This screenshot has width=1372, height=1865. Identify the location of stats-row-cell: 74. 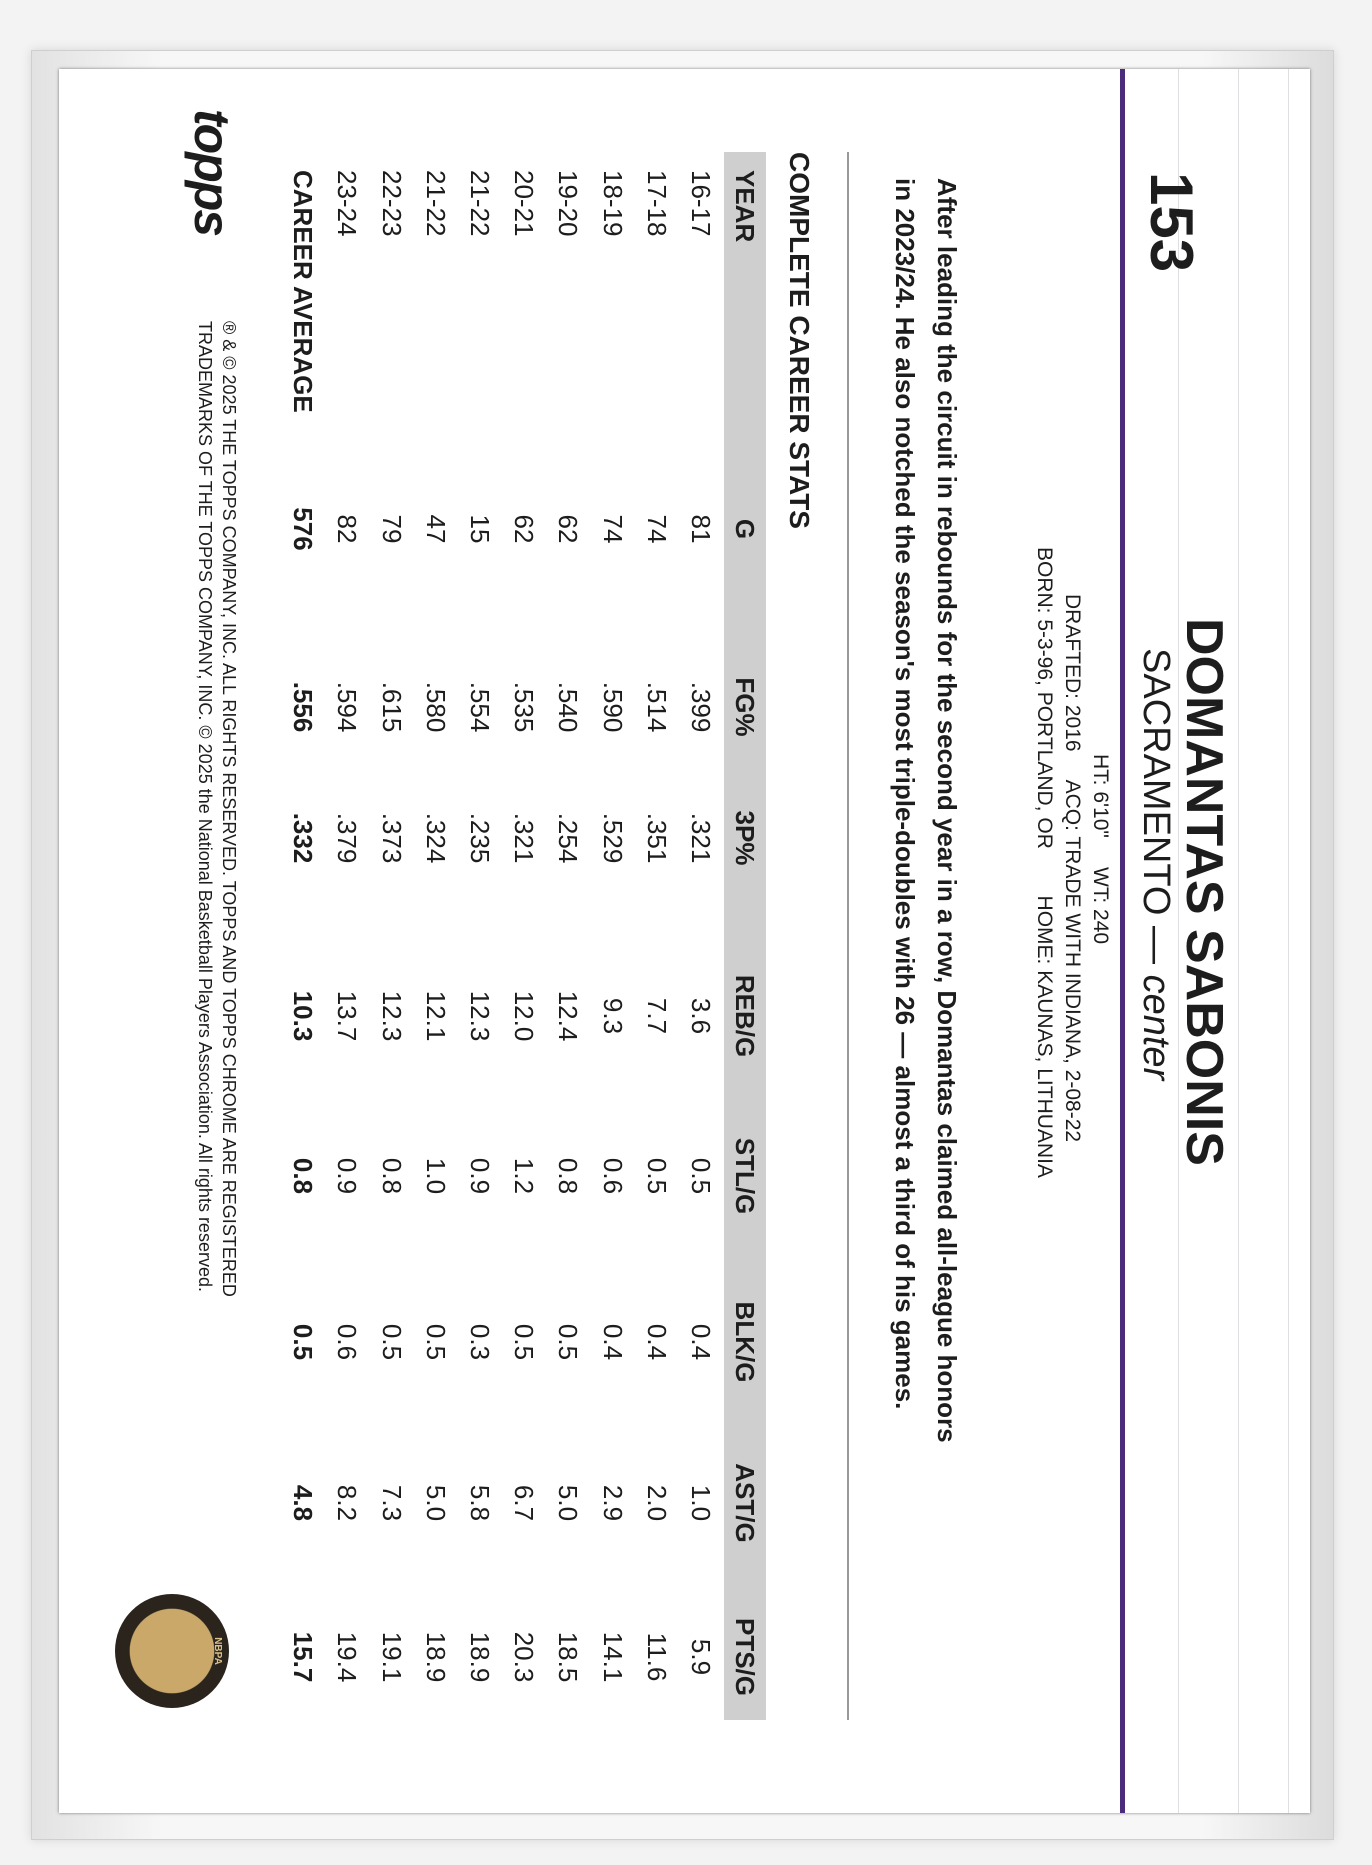
(612, 529).